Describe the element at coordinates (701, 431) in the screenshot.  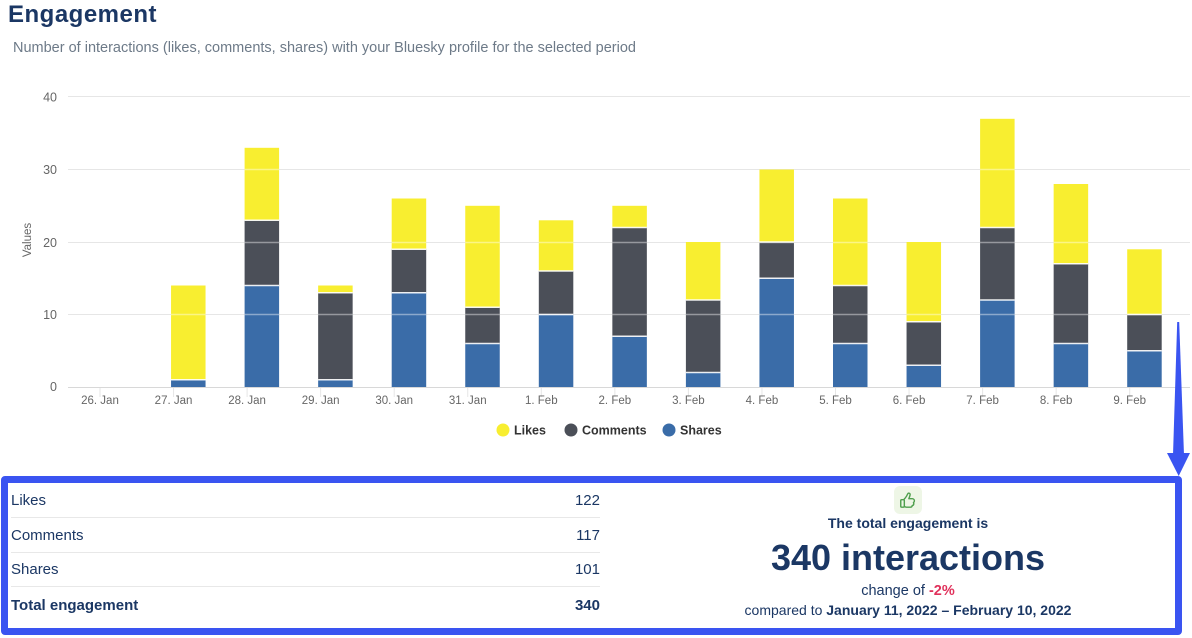
I see `svg-text: Shares` at that location.